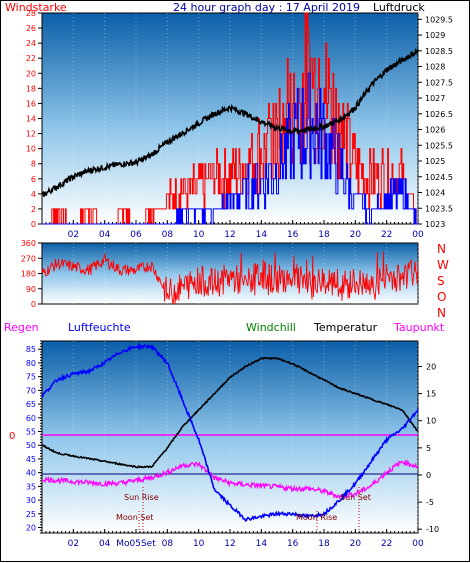 The image size is (470, 563). I want to click on bottom-left-tick-label: 45, so click(31, 459).